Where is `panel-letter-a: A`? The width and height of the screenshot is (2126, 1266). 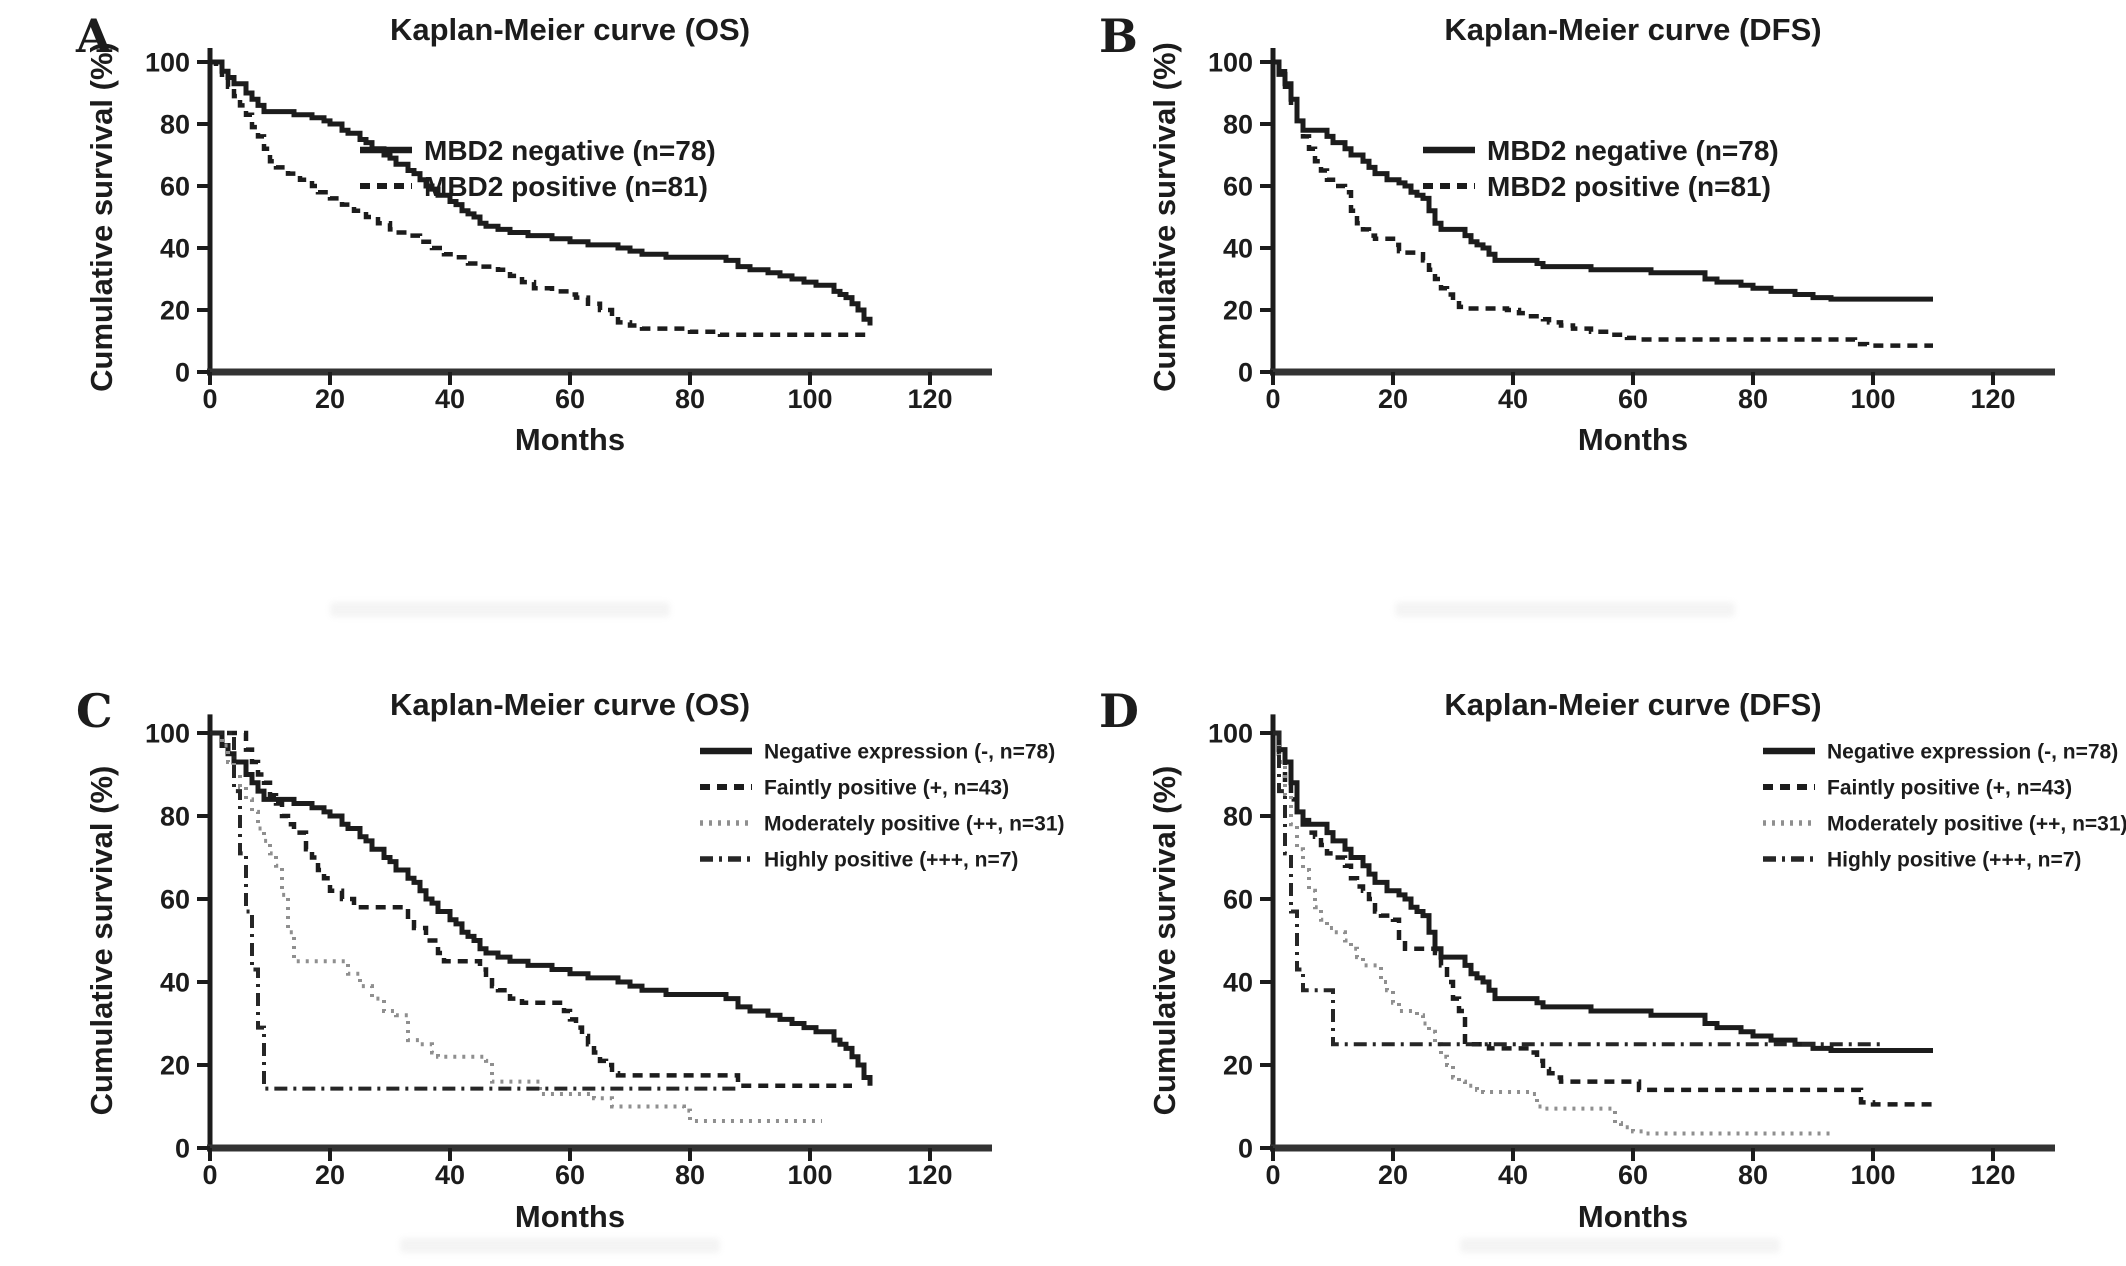 panel-letter-a: A is located at coordinates (94, 36).